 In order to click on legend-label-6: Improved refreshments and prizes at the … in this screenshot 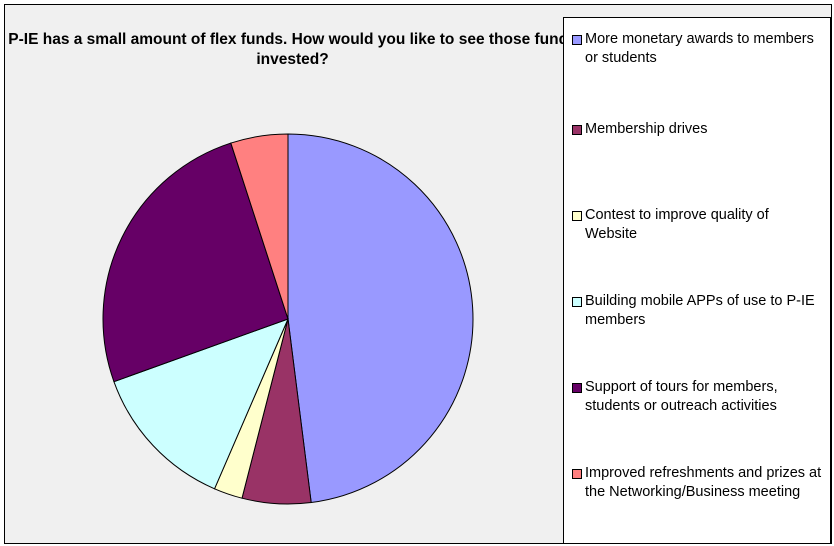, I will do `click(703, 482)`.